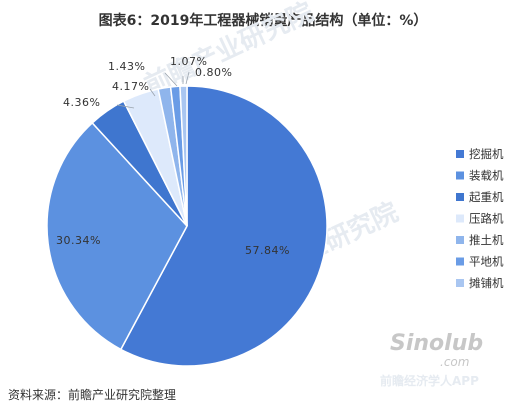  Describe the element at coordinates (81, 102) in the screenshot. I see `data-label: 4.36%` at that location.